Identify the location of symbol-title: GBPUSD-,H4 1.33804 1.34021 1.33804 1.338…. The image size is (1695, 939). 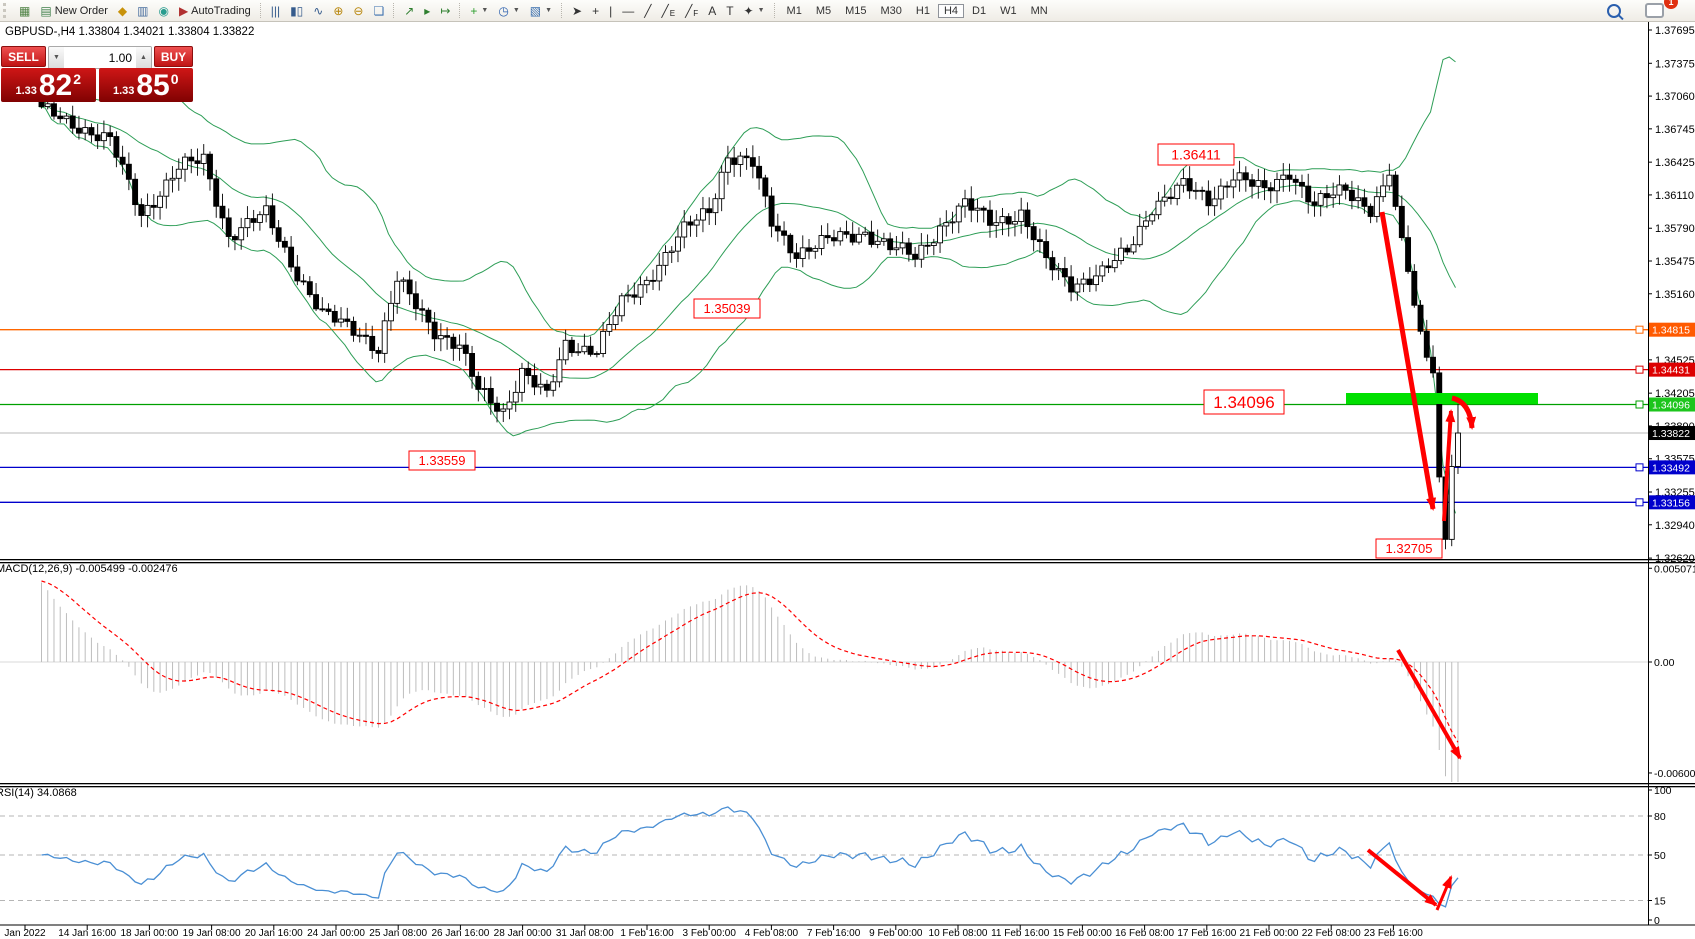
(130, 32).